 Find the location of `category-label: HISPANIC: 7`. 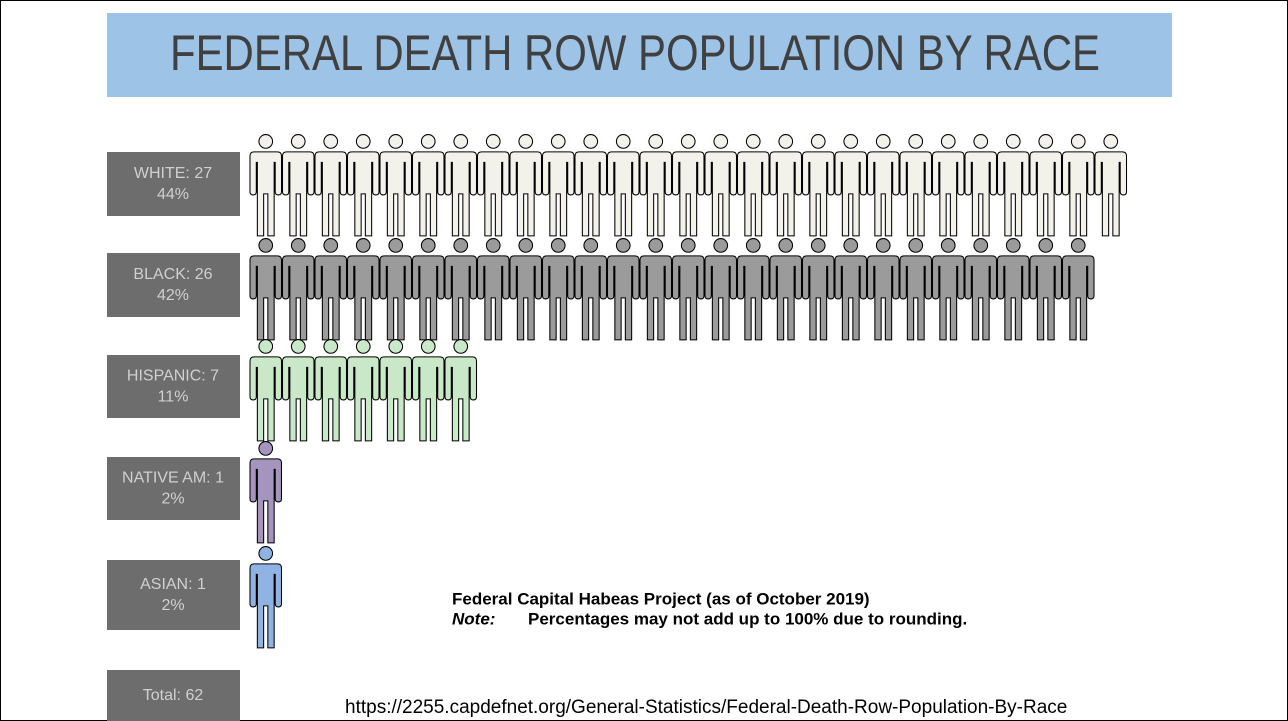

category-label: HISPANIC: 7 is located at coordinates (173, 376).